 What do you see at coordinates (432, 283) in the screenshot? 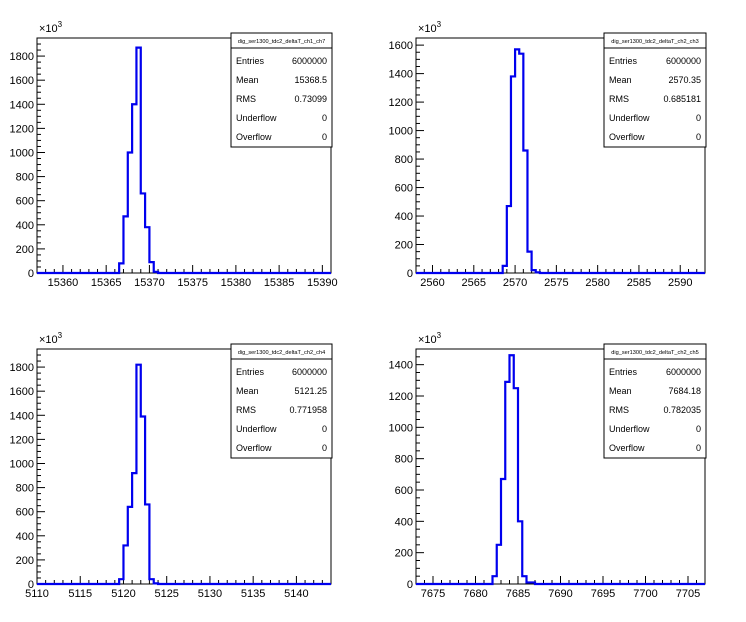
I see `x-tick-label: 2560` at bounding box center [432, 283].